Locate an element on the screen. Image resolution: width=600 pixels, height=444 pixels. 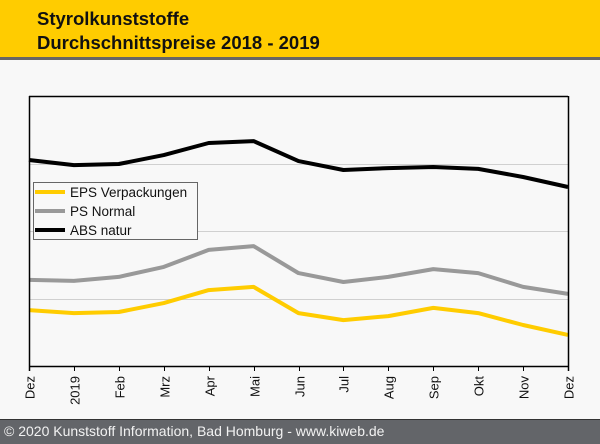
chart-title-line-2: Durchschnittspreise 2018 - 2019 is located at coordinates (178, 42).